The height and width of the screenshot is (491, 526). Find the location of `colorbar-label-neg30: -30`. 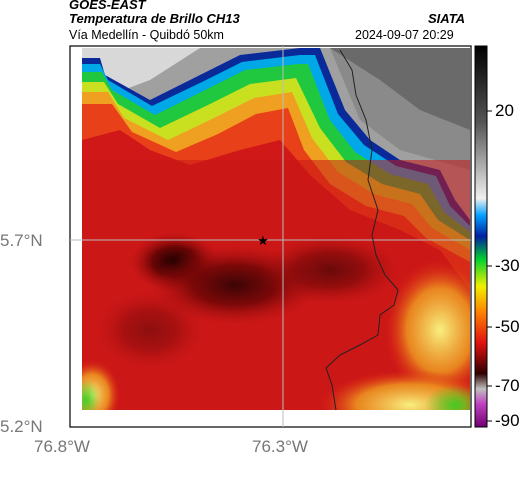

colorbar-label-neg30: -30 is located at coordinates (507, 265).